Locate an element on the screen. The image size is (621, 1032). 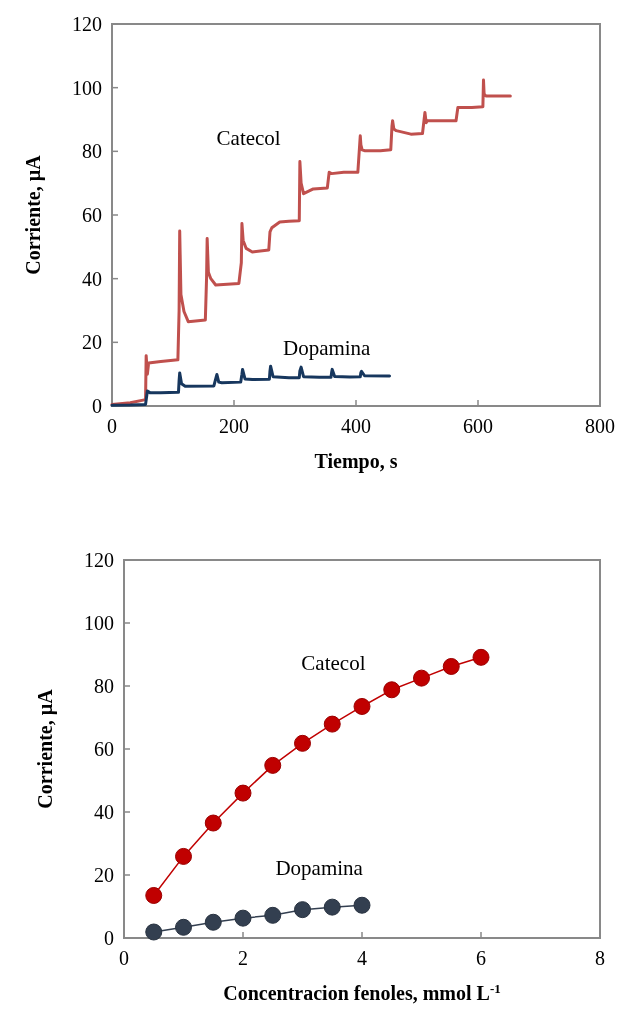
x-tick-label: 4 is located at coordinates (362, 958).